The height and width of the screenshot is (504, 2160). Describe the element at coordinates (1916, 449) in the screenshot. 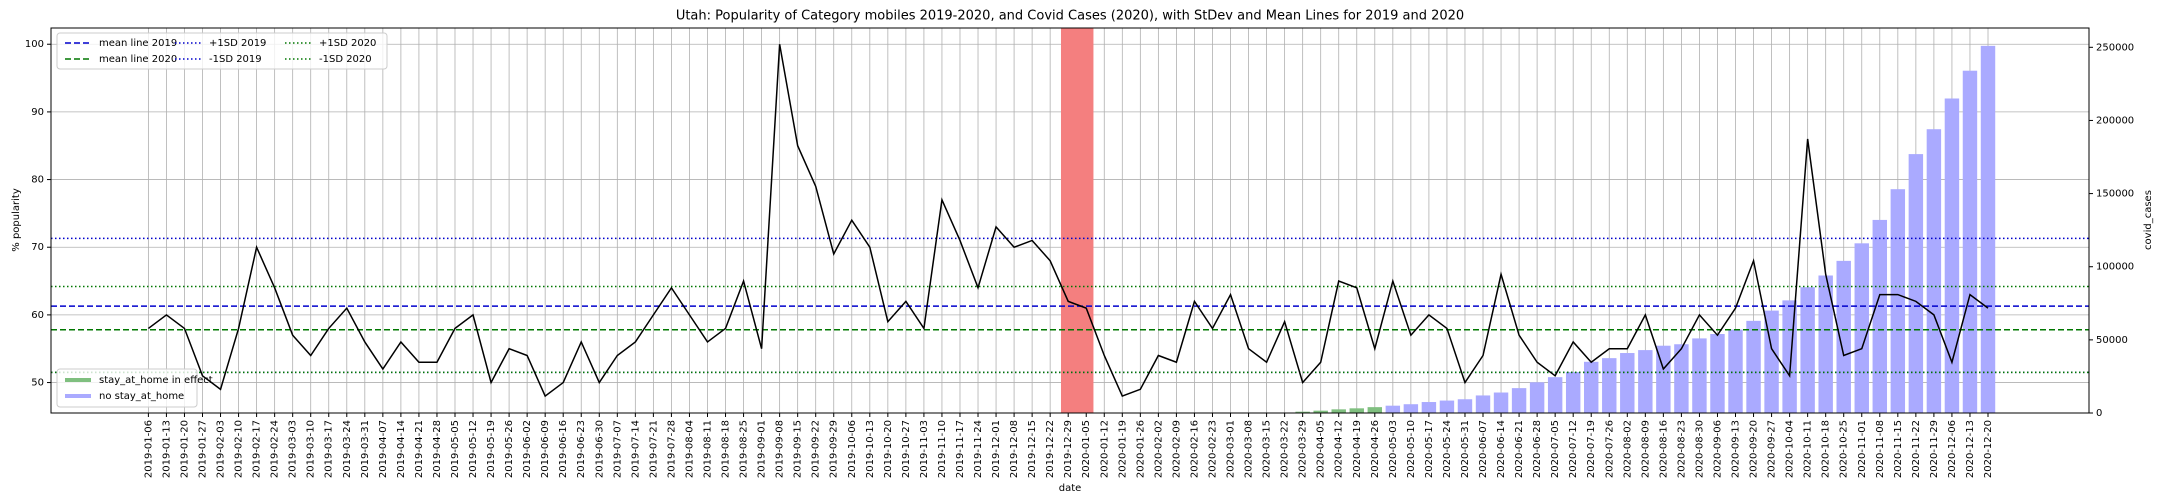

I see `x-tick-label: 2020-11-22` at that location.